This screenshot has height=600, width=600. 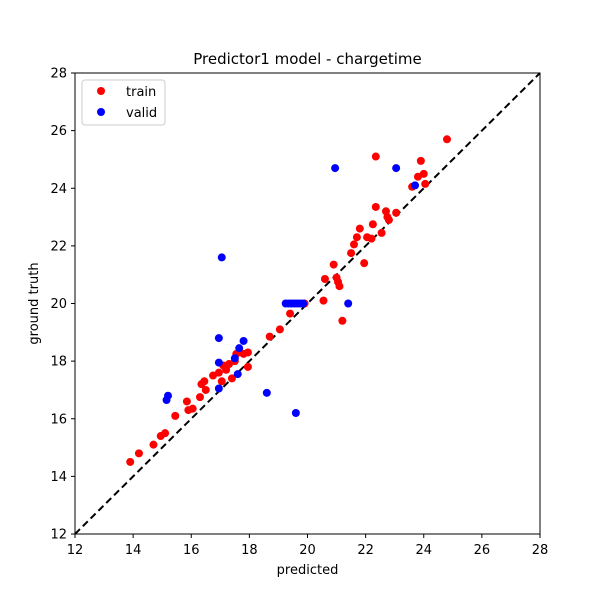 I want to click on y-tick-label: 20, so click(x=58, y=304).